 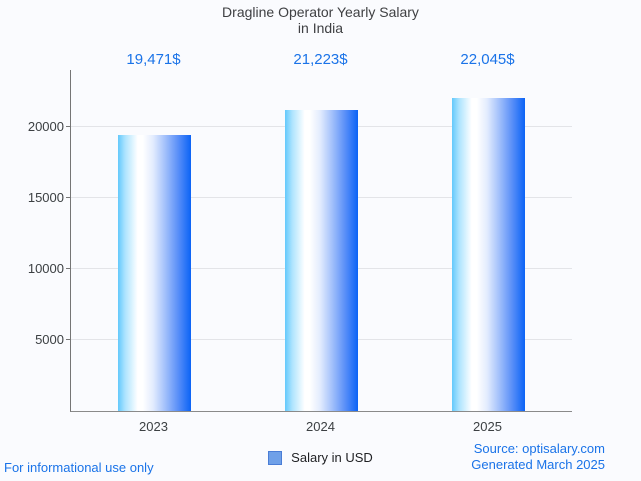 What do you see at coordinates (321, 260) in the screenshot?
I see `bar-2024` at bounding box center [321, 260].